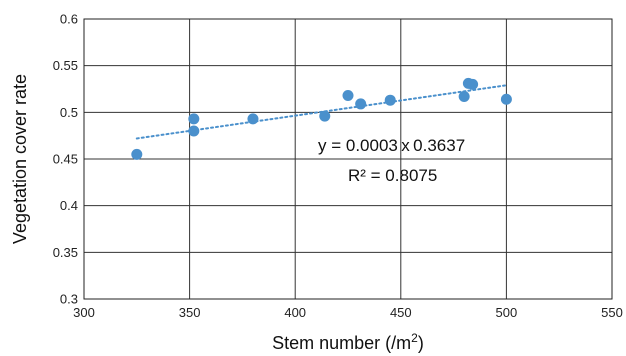 This screenshot has height=356, width=626. What do you see at coordinates (190, 312) in the screenshot?
I see `x-tick-label: 350` at bounding box center [190, 312].